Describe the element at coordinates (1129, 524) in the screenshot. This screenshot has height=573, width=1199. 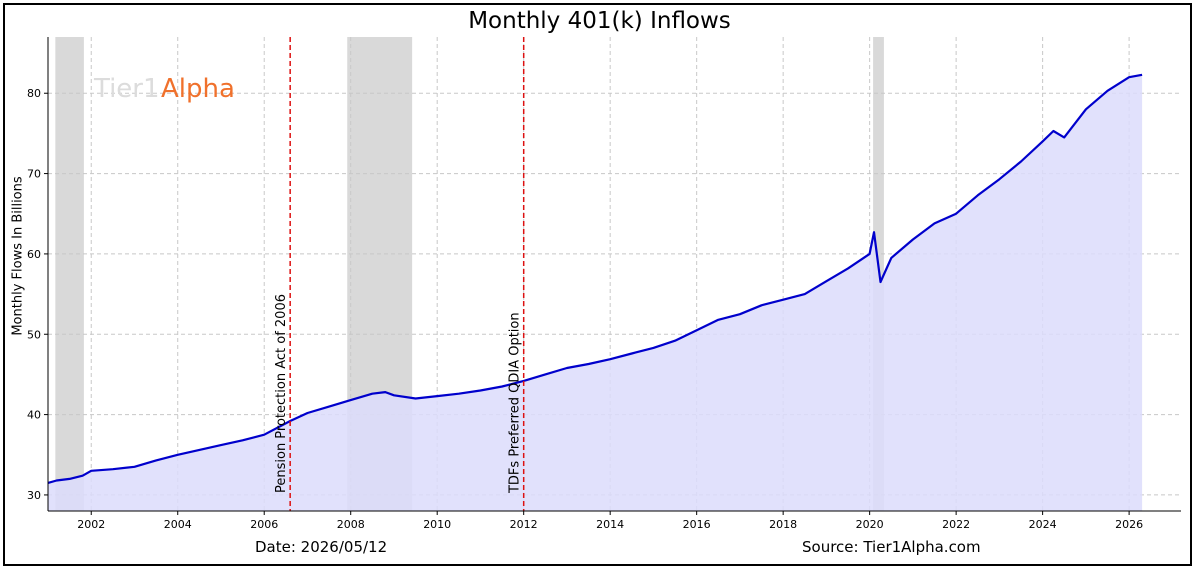
I see `x-tick-label-2026: 2026` at that location.